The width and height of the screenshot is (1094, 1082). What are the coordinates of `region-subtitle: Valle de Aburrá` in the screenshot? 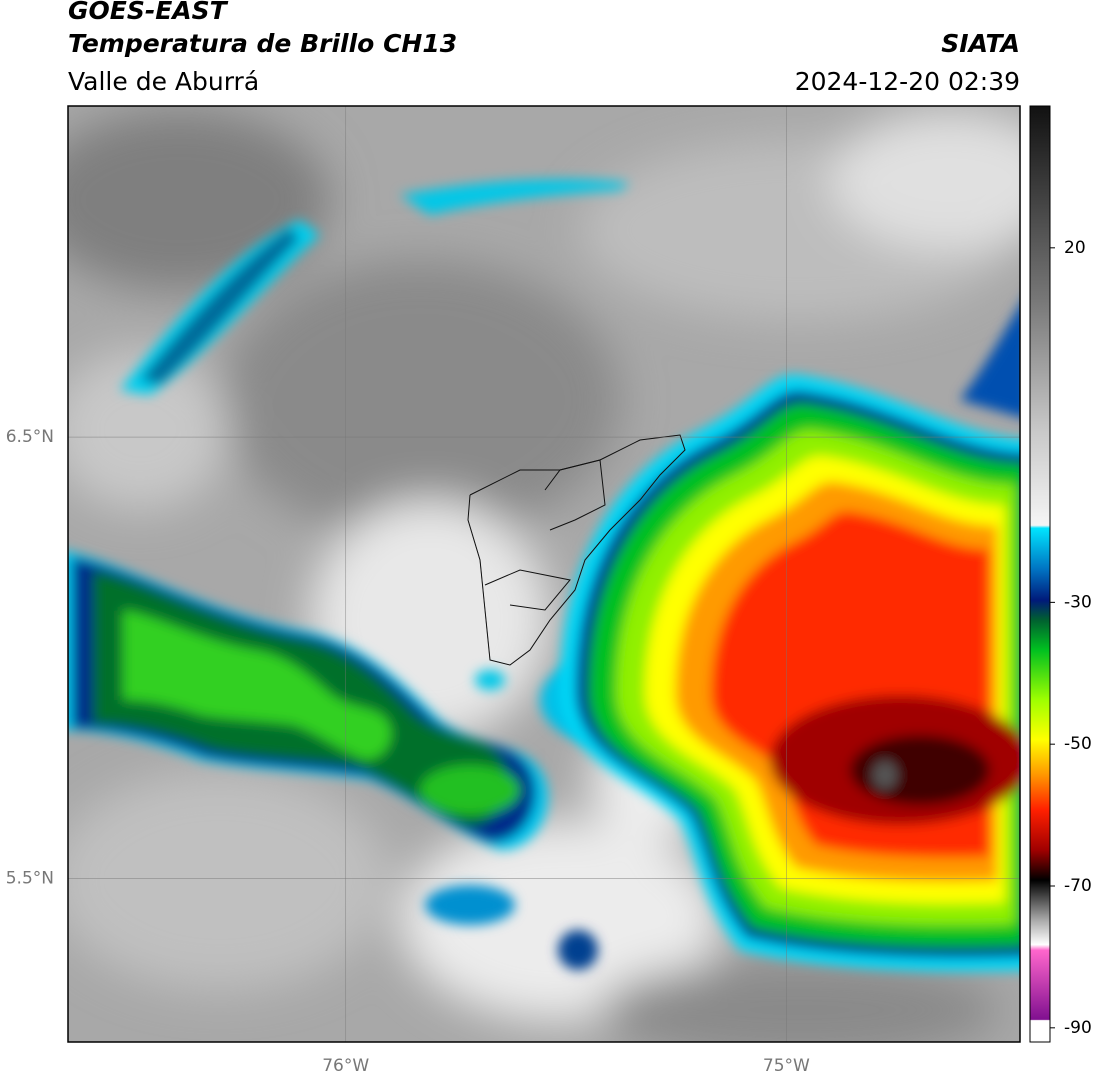 It's located at (163, 81).